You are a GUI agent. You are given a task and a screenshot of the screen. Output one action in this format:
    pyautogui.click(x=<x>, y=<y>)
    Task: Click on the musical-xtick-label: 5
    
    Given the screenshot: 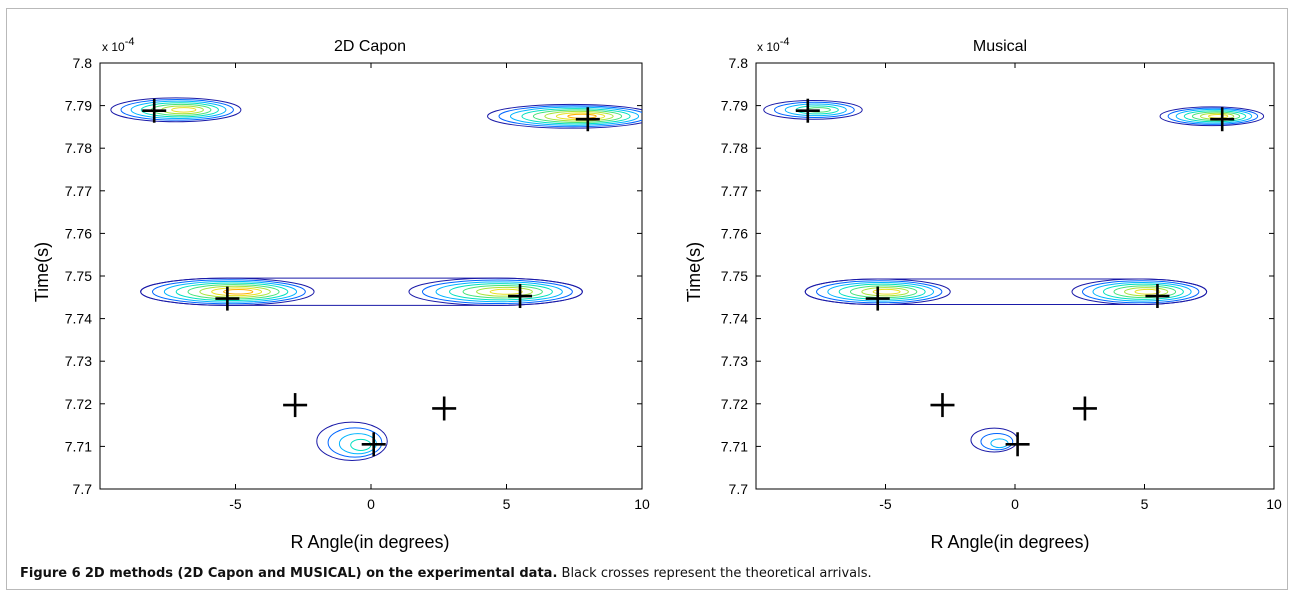 What is the action you would take?
    pyautogui.click(x=1145, y=504)
    